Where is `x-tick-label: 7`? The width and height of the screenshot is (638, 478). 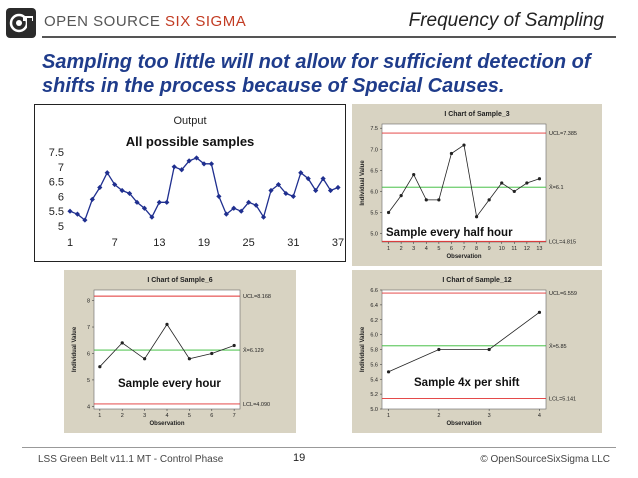 x-tick-label: 7 is located at coordinates (115, 243).